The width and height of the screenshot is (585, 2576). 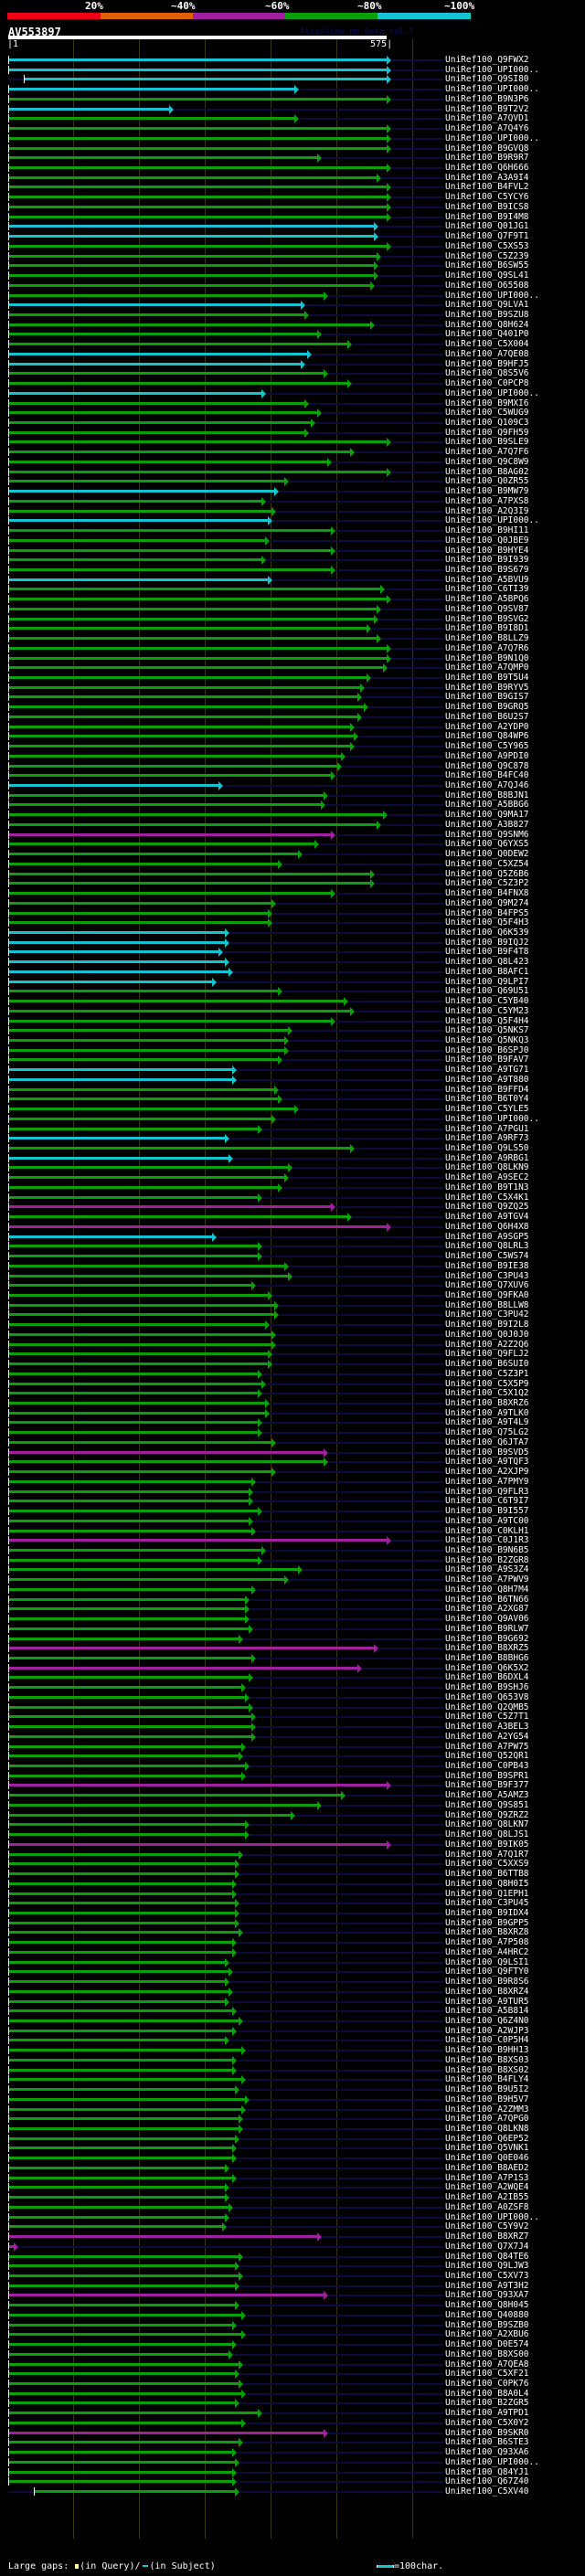 I want to click on hit-row: UniRef100_B8XRZ7, so click(x=293, y=2236).